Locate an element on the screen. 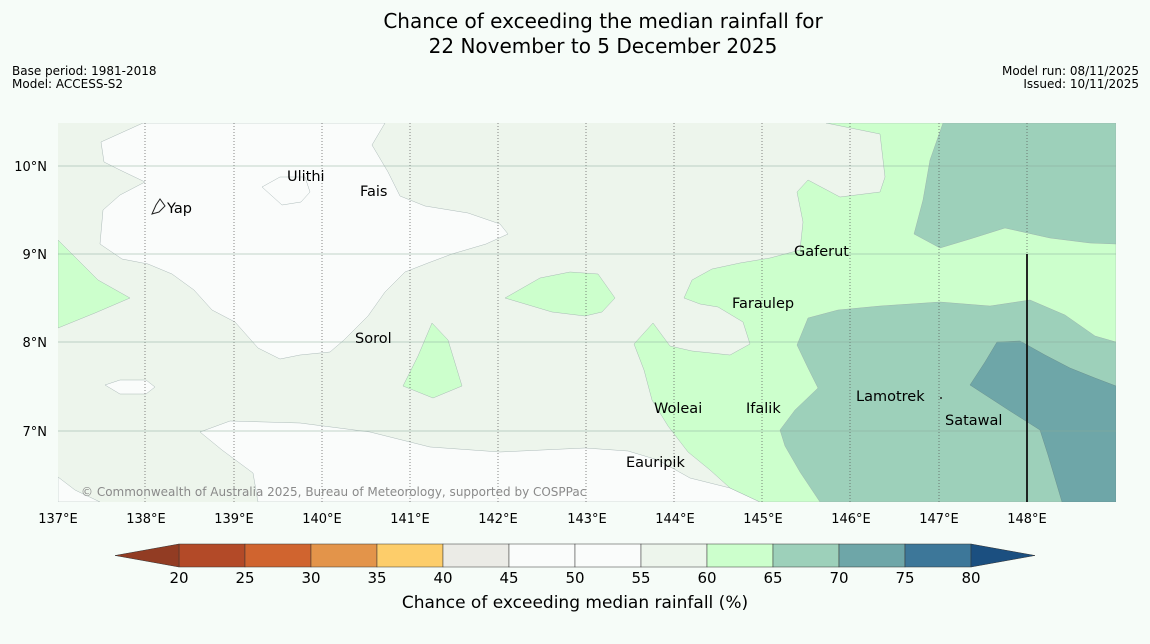  colorbar-tick-20: 20 is located at coordinates (178, 578).